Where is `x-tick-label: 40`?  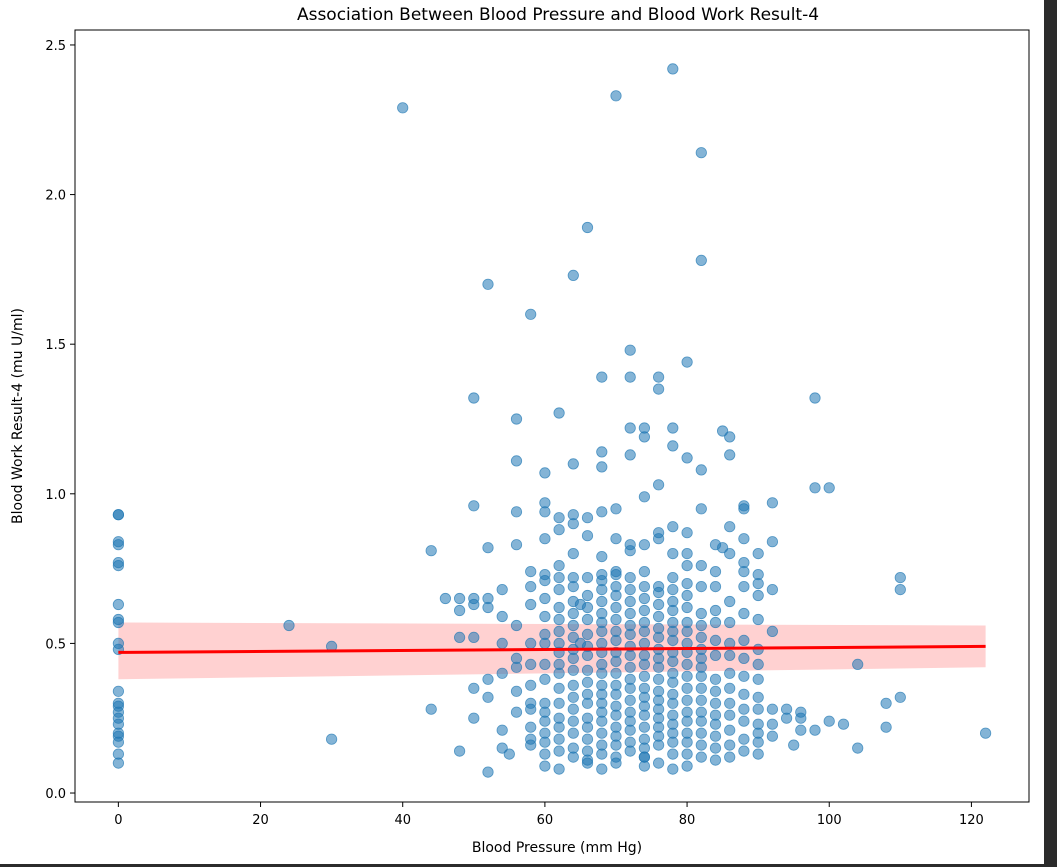 x-tick-label: 40 is located at coordinates (402, 820).